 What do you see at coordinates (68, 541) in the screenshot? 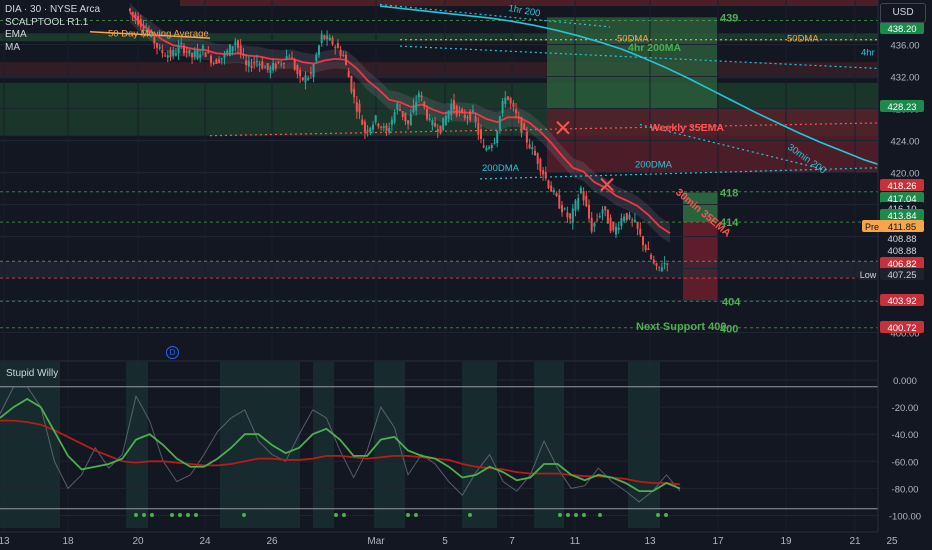
I see `time-tick-label: 18` at bounding box center [68, 541].